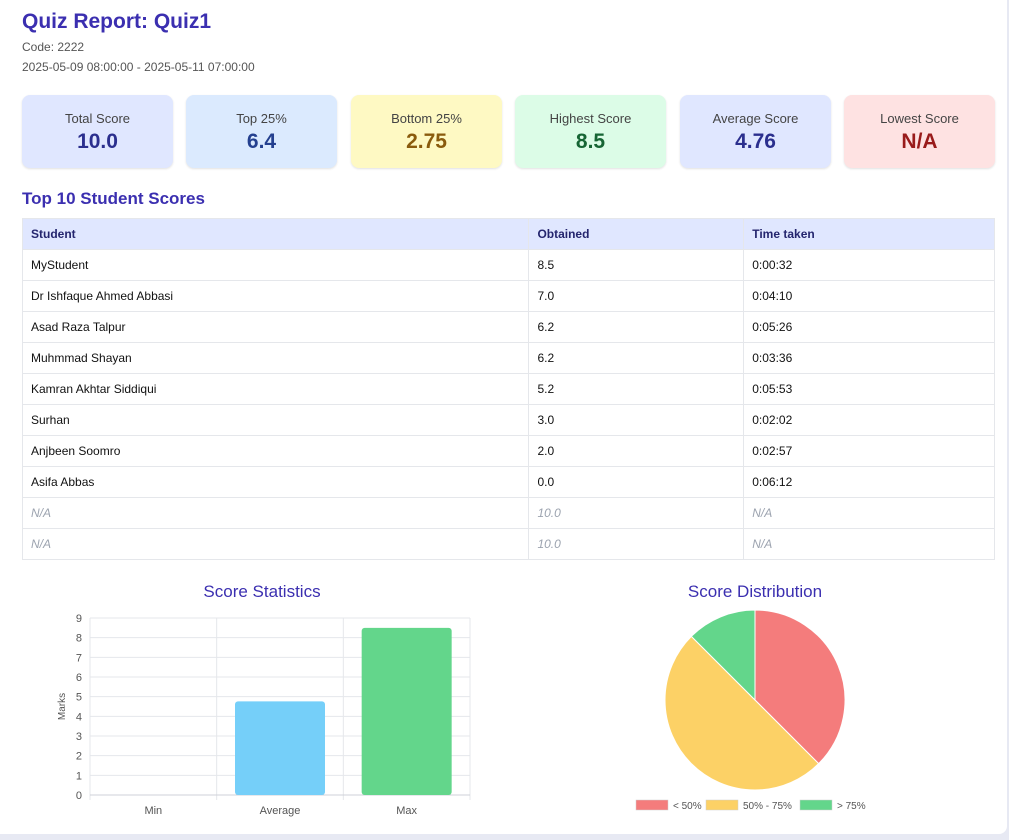 The image size is (1009, 840). Describe the element at coordinates (53, 47) in the screenshot. I see `quiz-code: Code: 2222` at that location.